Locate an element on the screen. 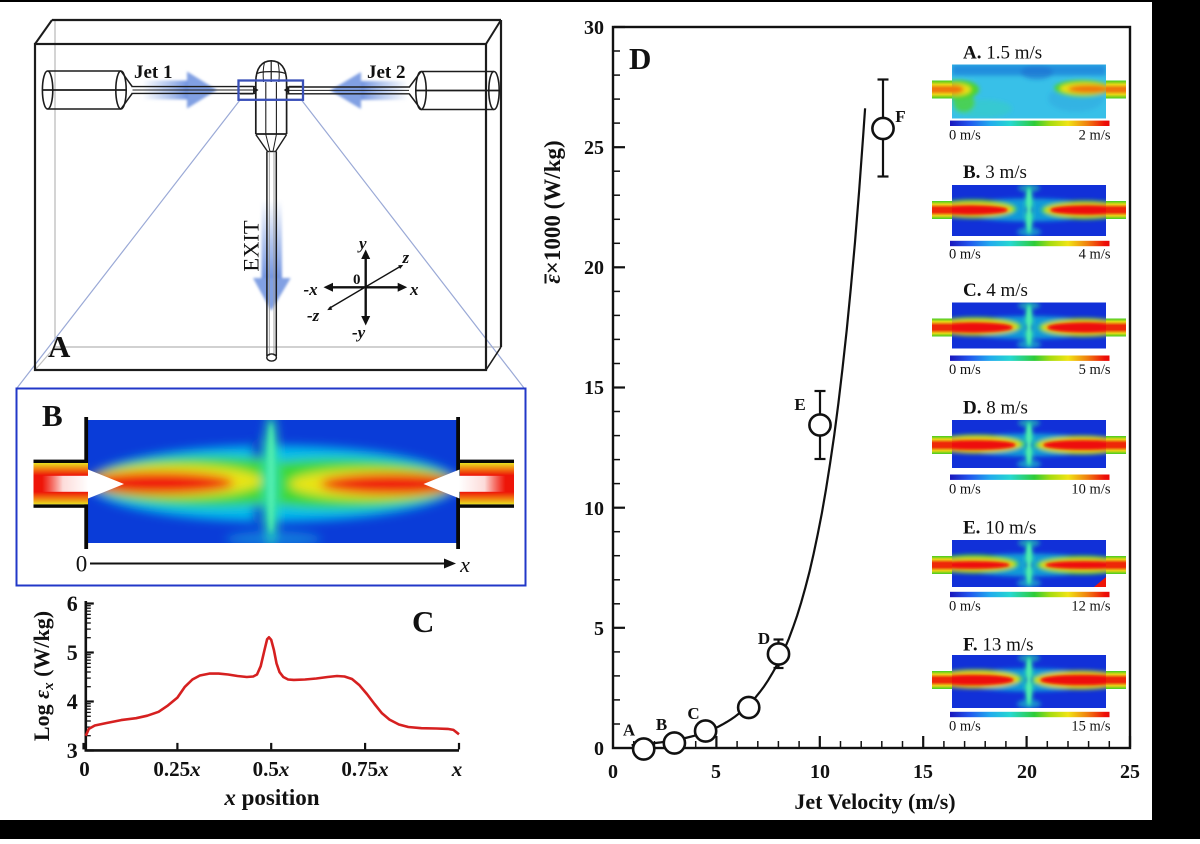 This screenshot has height=844, width=1200. svg-text: D. 8 m/s is located at coordinates (995, 408).